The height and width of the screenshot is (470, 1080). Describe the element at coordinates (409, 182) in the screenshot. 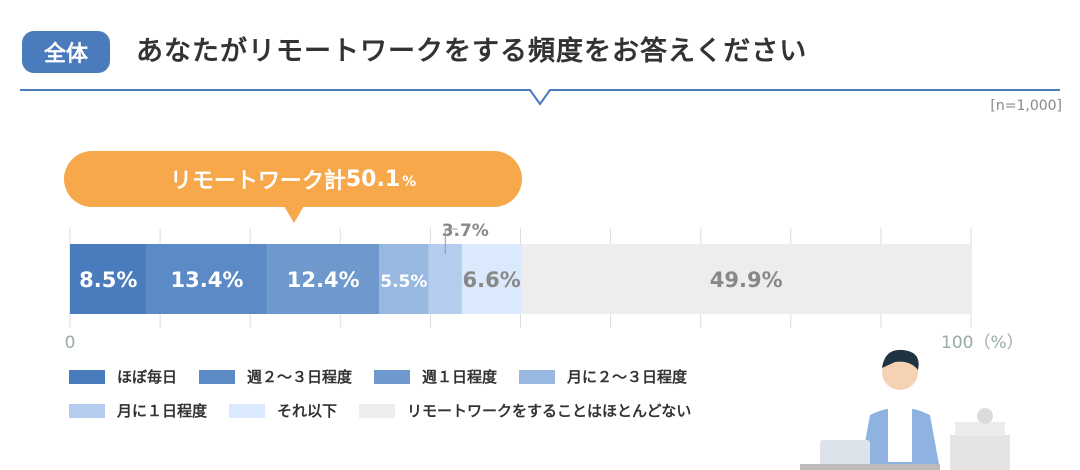

I see `callout-unit: %` at that location.